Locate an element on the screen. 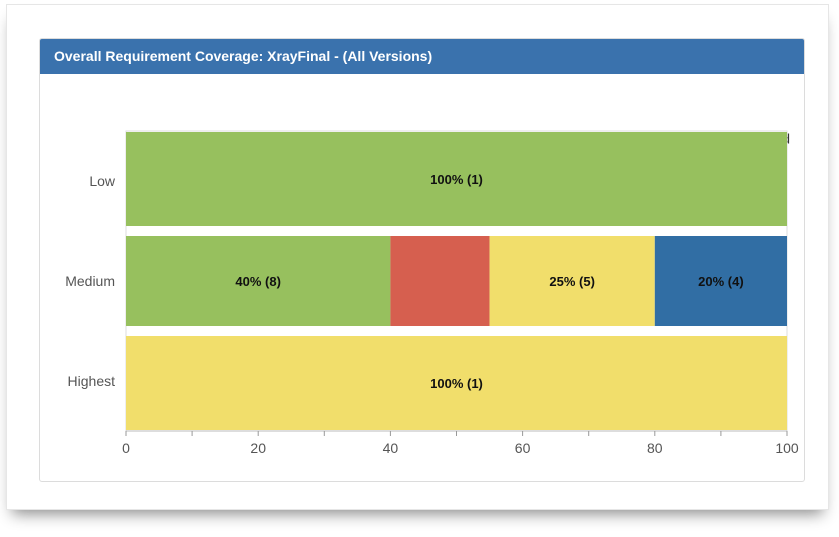 The height and width of the screenshot is (537, 839). bar-highest-not-run is located at coordinates (456, 383).